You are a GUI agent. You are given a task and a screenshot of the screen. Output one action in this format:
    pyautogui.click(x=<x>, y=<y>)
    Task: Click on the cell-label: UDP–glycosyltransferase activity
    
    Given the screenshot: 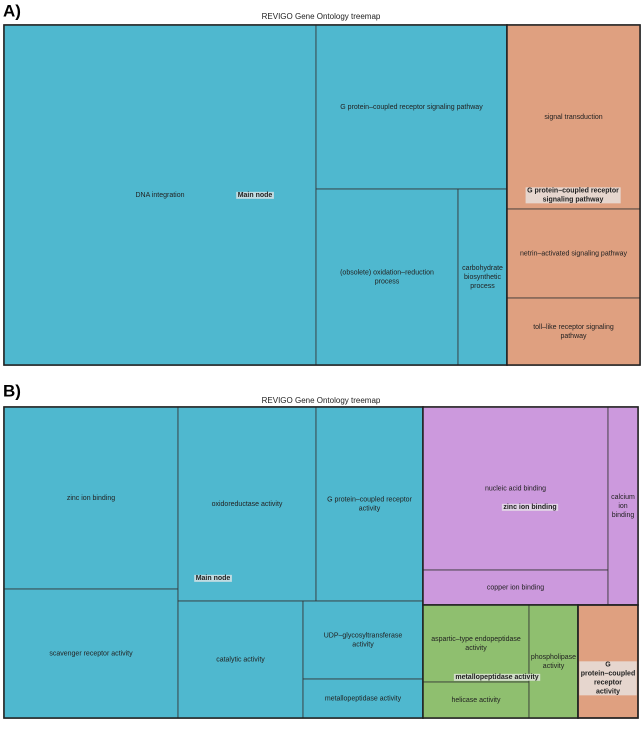 What is the action you would take?
    pyautogui.click(x=363, y=640)
    